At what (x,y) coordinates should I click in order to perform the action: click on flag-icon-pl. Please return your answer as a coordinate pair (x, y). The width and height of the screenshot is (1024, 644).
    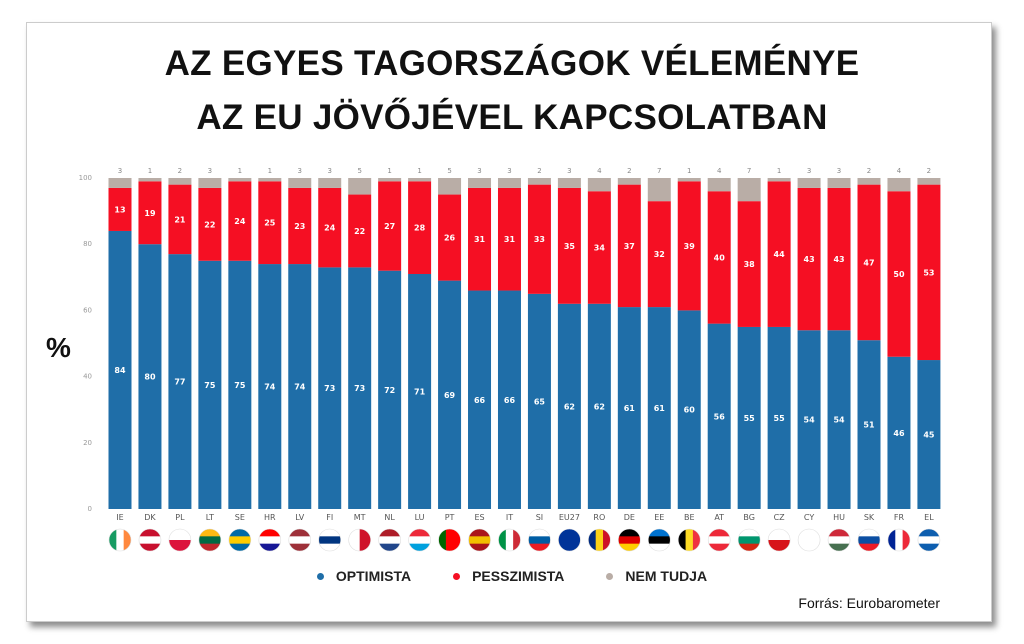
    Looking at the image, I should click on (179, 540).